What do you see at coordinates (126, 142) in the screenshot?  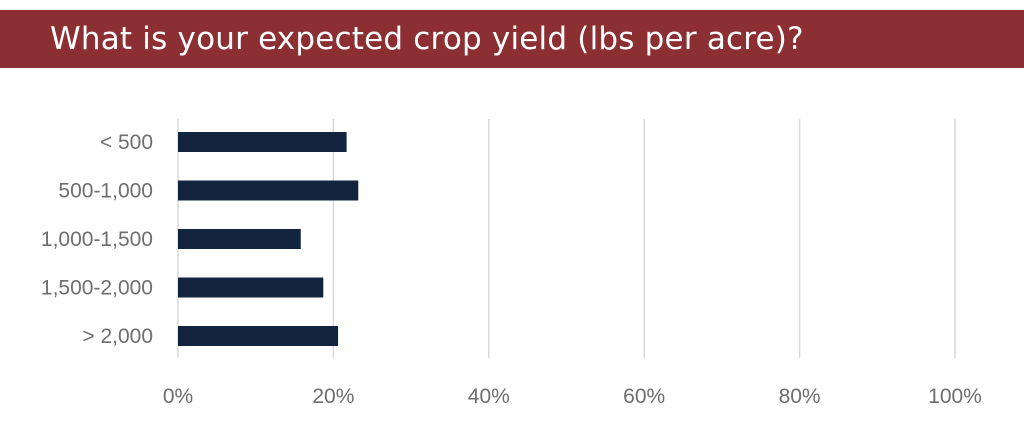 I see `y-category-label: < 500` at bounding box center [126, 142].